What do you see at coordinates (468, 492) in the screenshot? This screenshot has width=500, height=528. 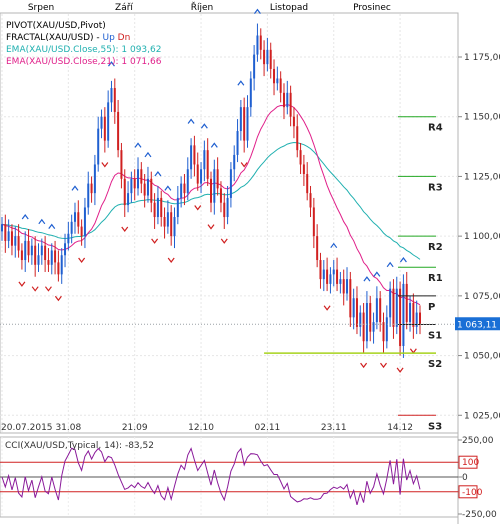 I see `cci-tick-box` at bounding box center [468, 492].